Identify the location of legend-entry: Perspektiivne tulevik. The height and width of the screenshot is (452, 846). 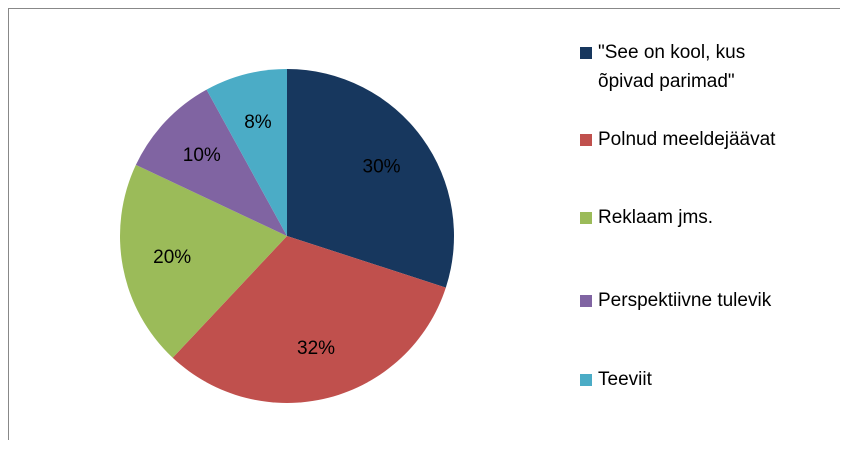
(710, 300).